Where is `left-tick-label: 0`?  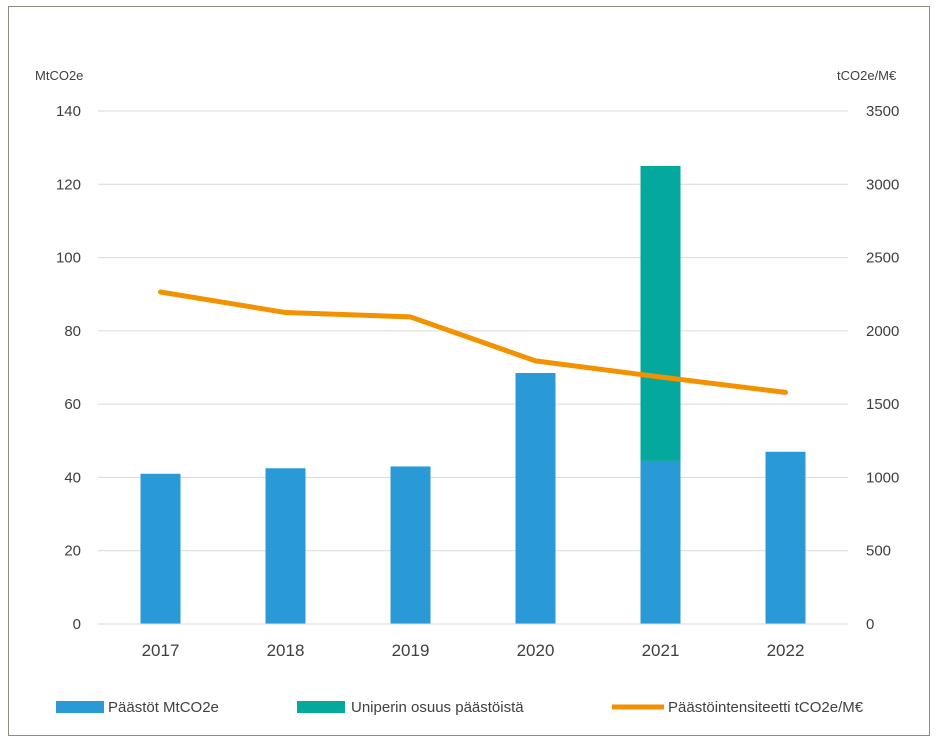 left-tick-label: 0 is located at coordinates (77, 624).